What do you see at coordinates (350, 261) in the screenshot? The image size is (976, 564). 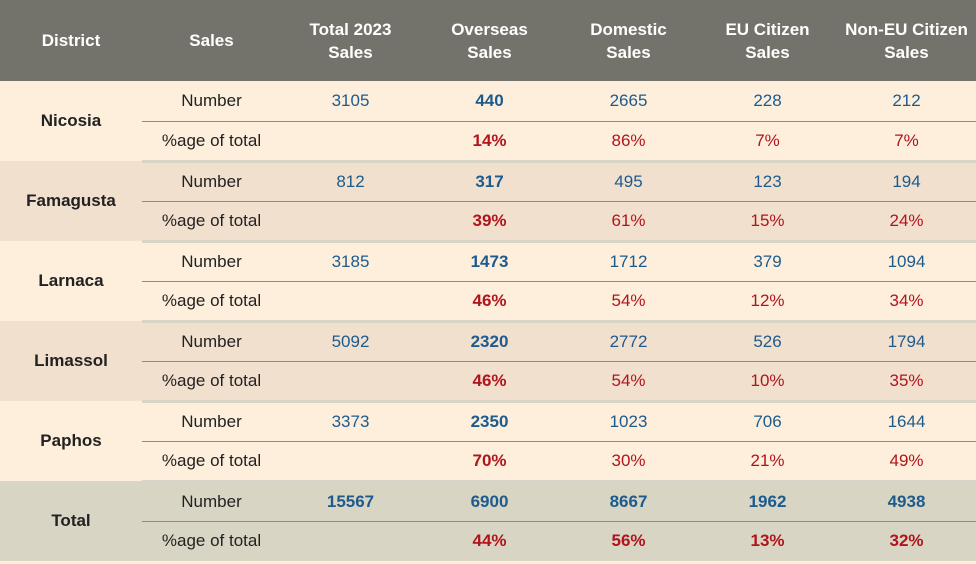 I see `cell-total-number: 3185` at bounding box center [350, 261].